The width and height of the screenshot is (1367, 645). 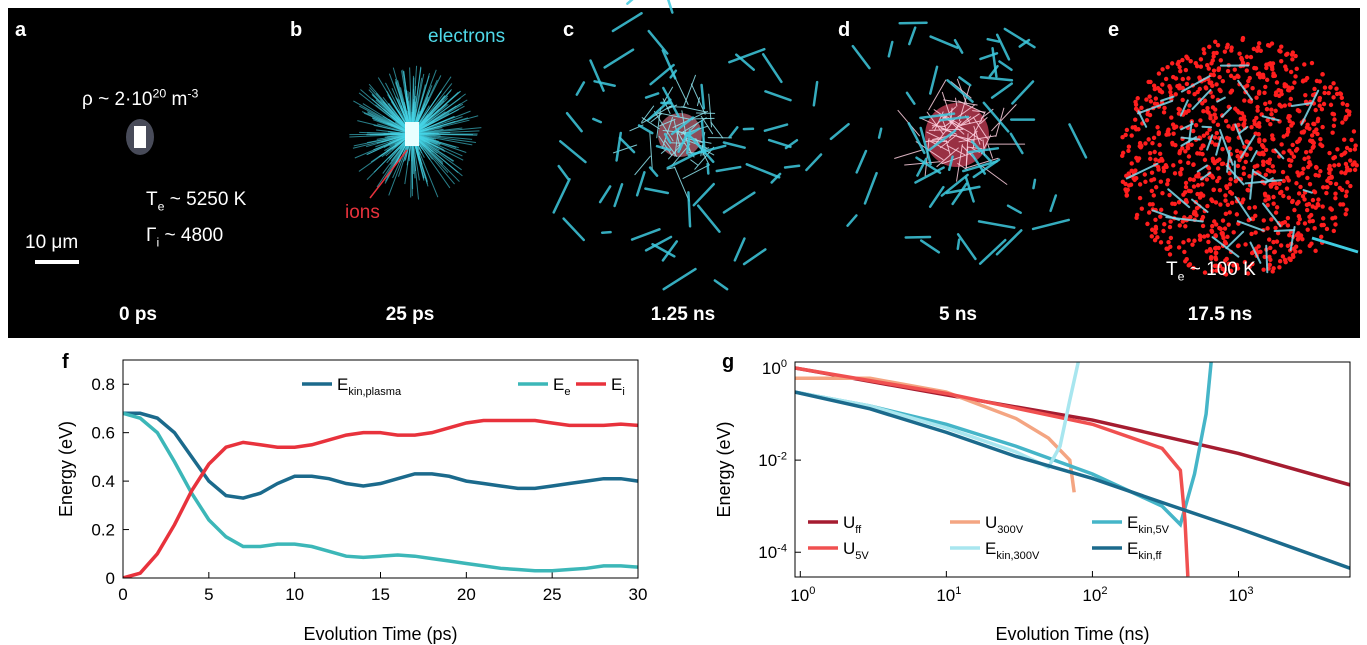 I want to click on panel-letter: a, so click(x=21, y=30).